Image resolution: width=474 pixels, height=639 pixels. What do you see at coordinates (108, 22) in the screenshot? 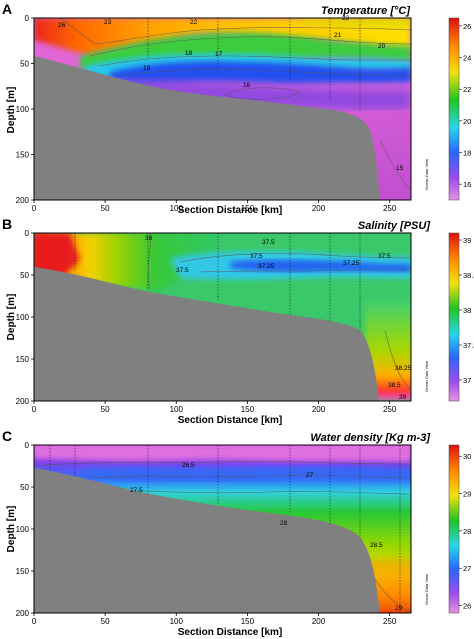
I see `contour-label: 23` at bounding box center [108, 22].